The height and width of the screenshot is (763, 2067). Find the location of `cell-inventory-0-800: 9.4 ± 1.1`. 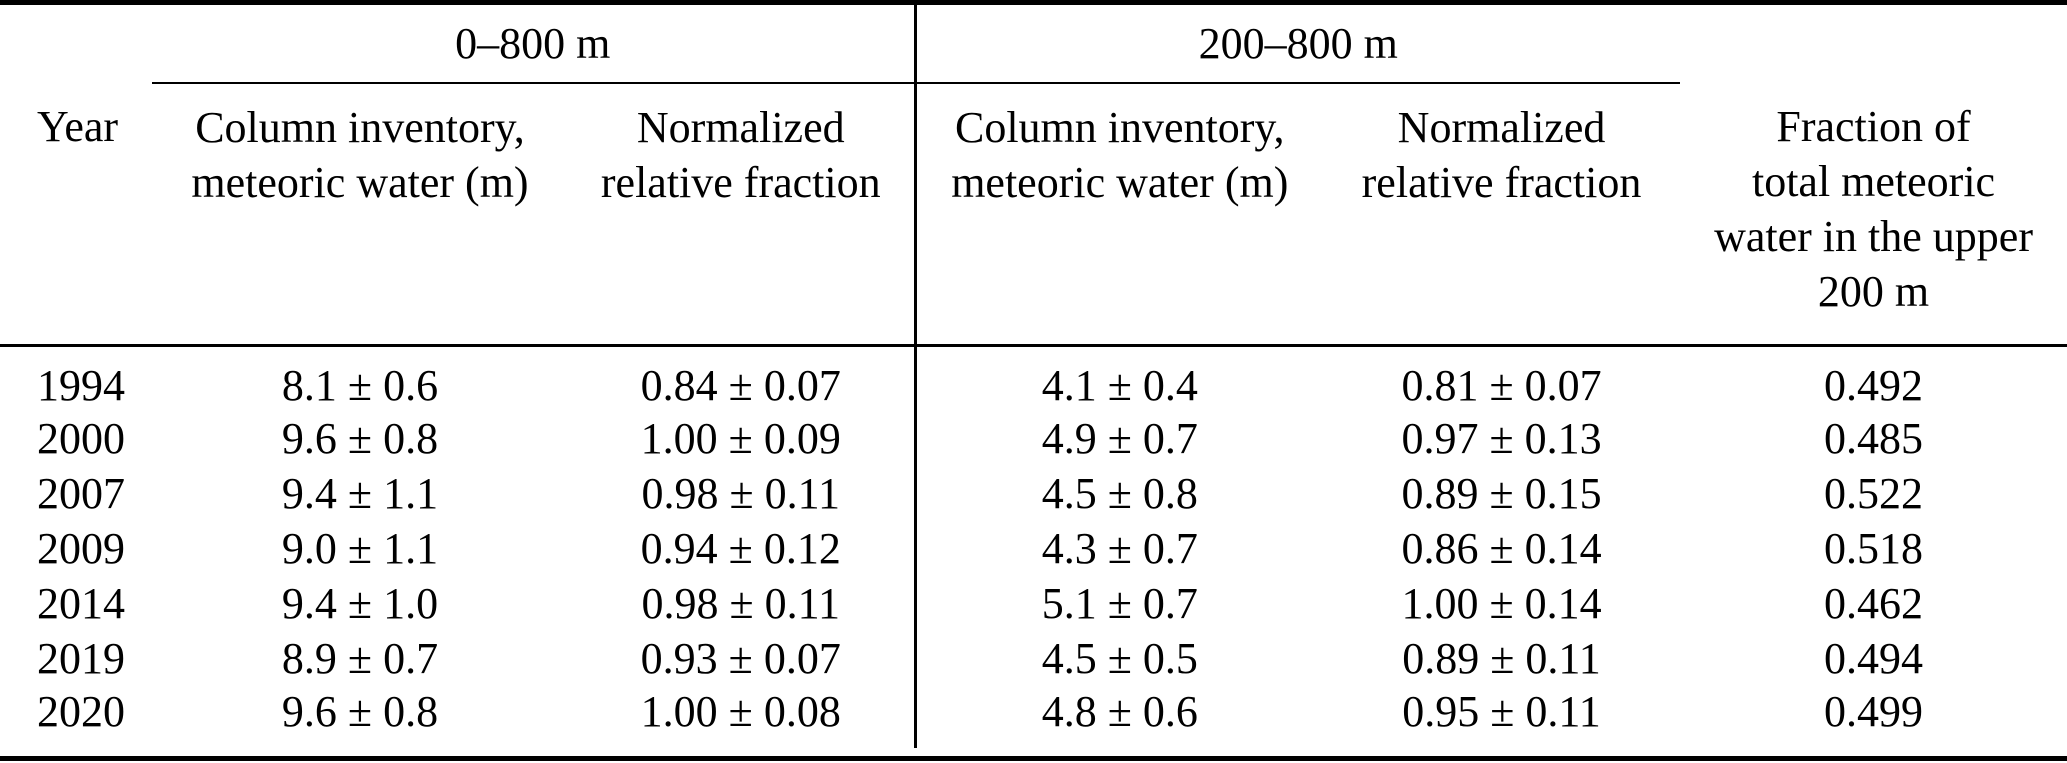

cell-inventory-0-800: 9.4 ± 1.1 is located at coordinates (360, 493).